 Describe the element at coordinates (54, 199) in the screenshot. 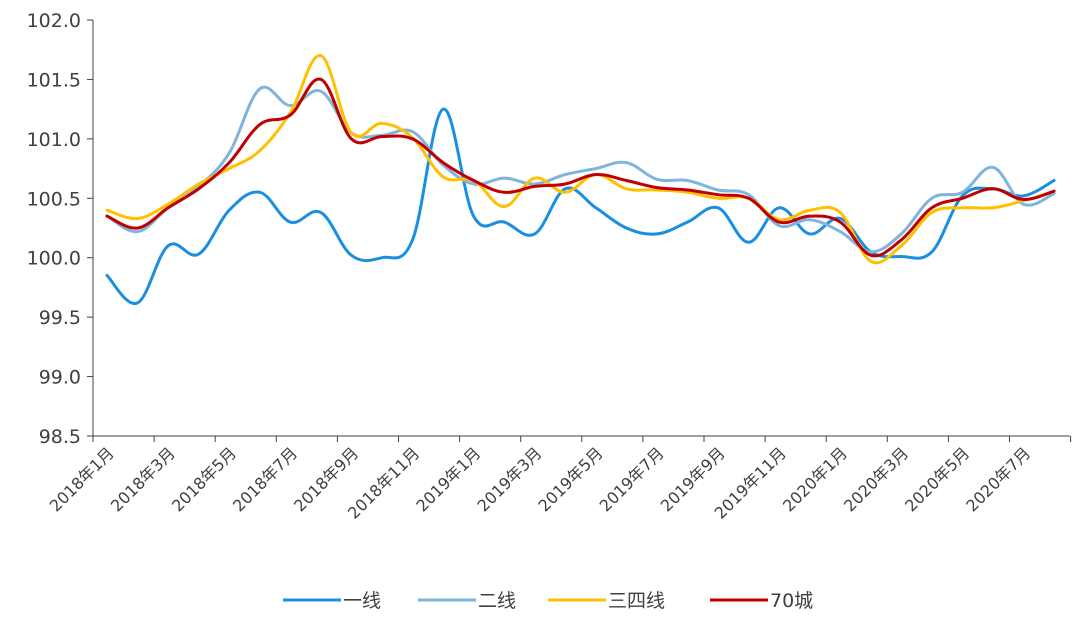

I see `y-tick-label: 100.5` at that location.